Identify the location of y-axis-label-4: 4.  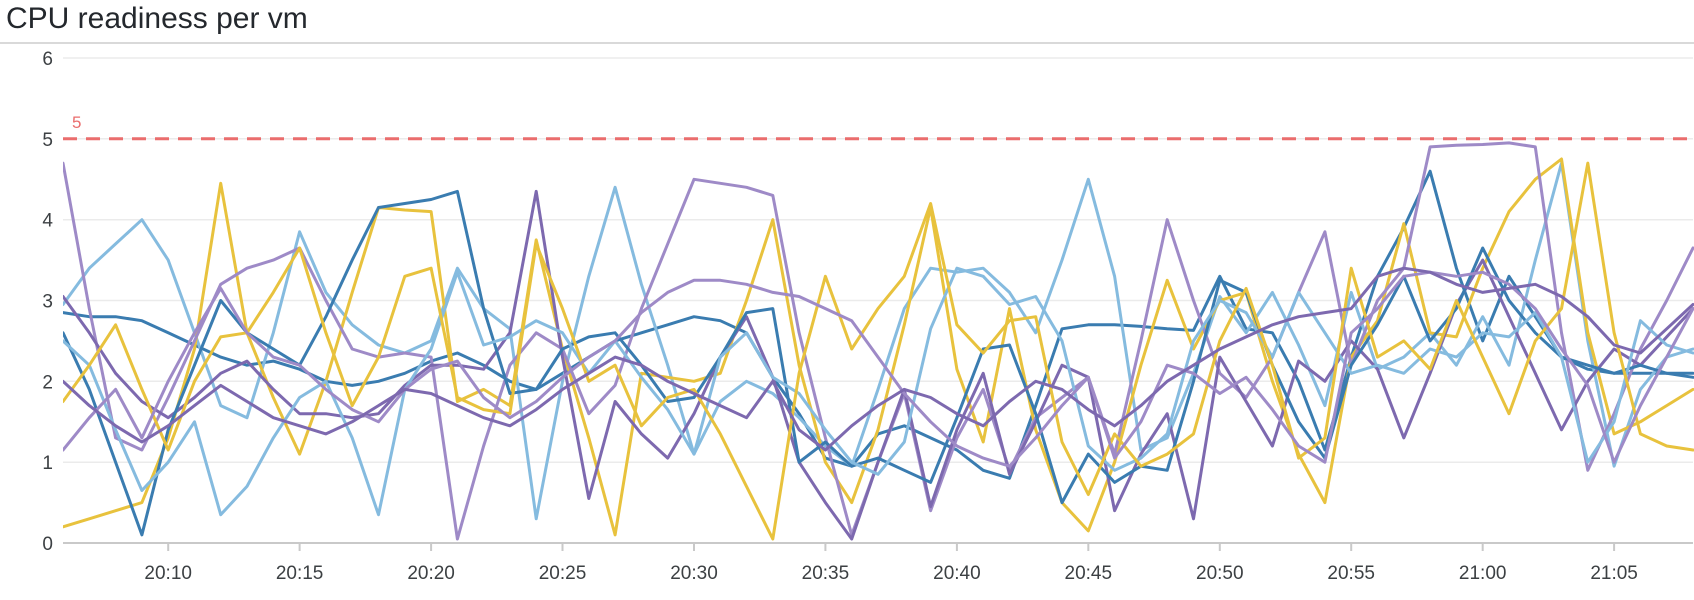
(47, 221).